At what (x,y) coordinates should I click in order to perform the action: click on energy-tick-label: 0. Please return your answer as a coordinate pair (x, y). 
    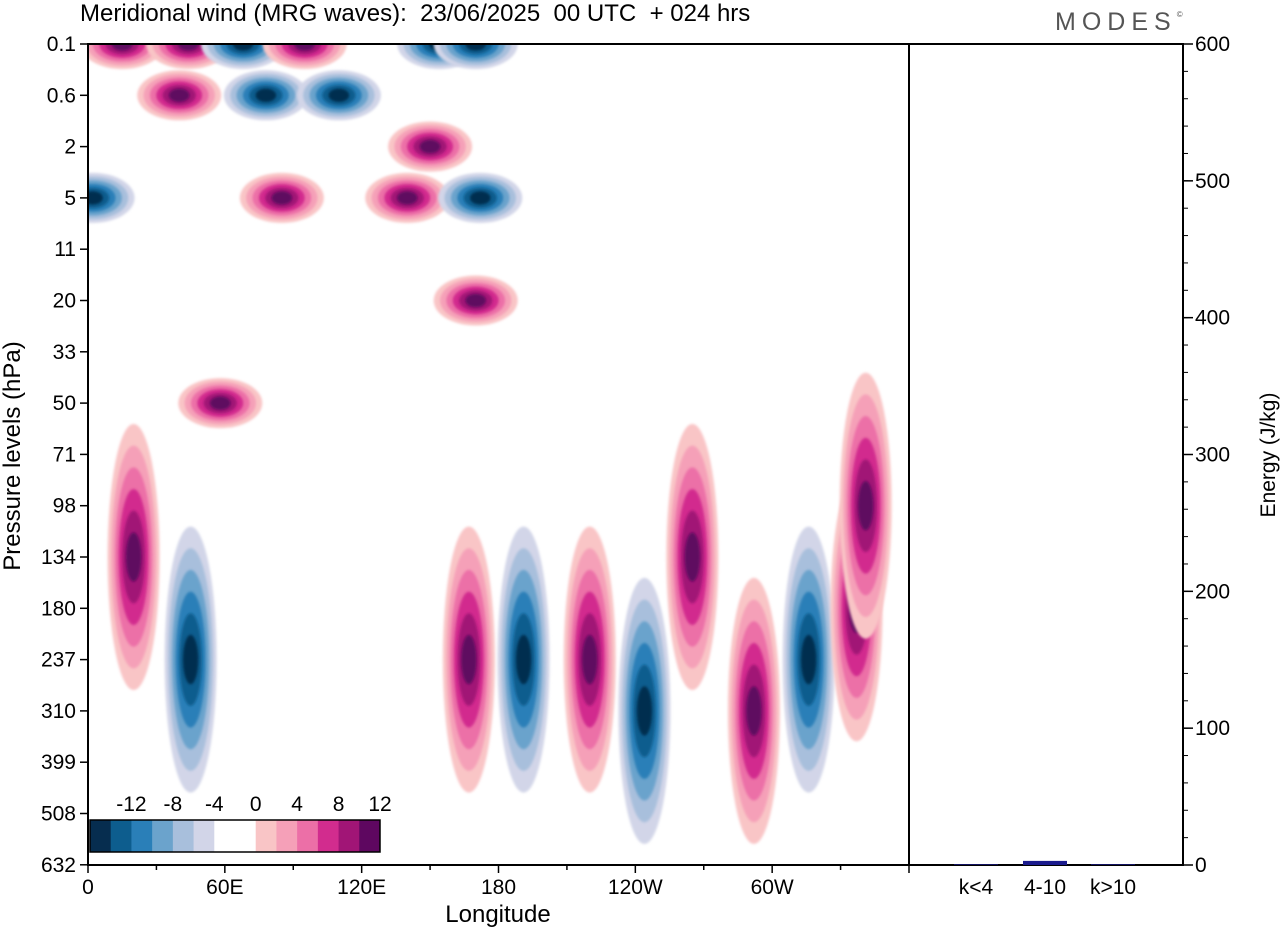
    Looking at the image, I should click on (1201, 865).